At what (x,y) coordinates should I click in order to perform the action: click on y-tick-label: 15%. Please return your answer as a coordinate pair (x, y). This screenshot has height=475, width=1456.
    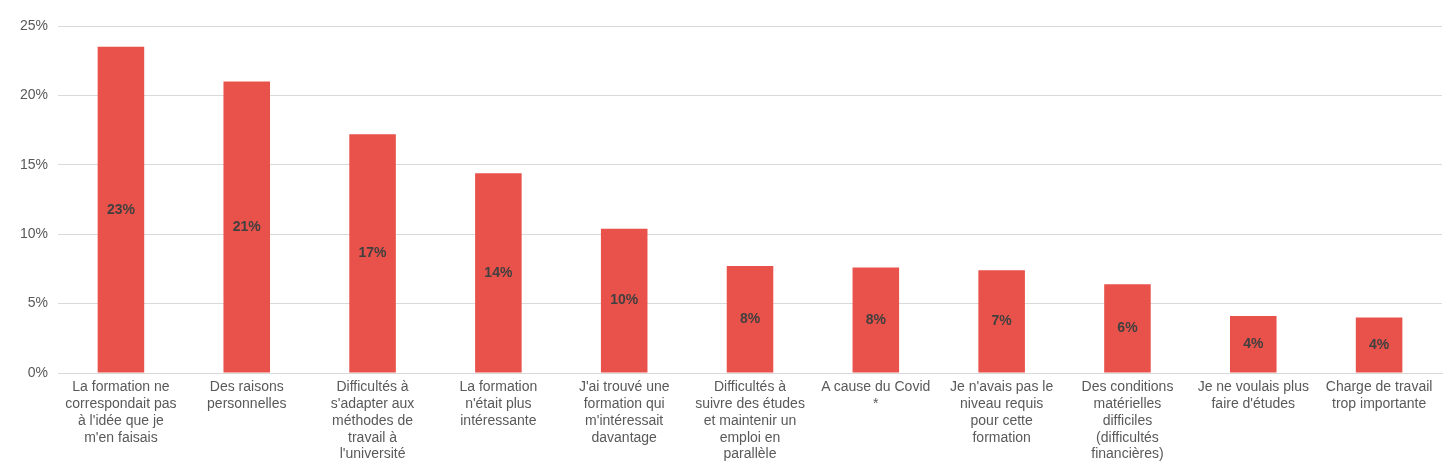
    Looking at the image, I should click on (34, 163).